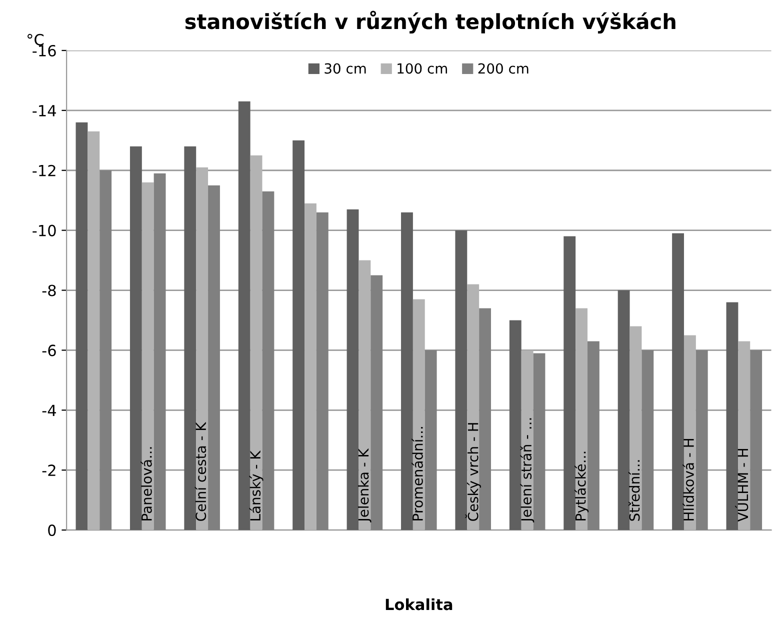 The height and width of the screenshot is (631, 783). Describe the element at coordinates (473, 472) in the screenshot. I see `x-tick-label: Český vrch - H` at that location.